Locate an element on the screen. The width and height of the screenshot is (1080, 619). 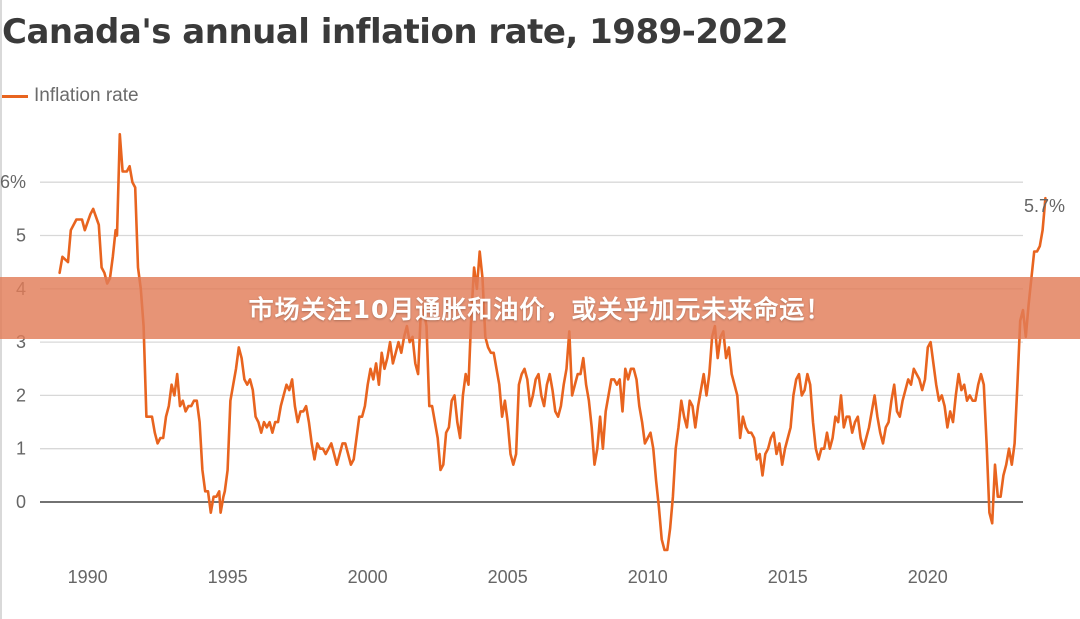
y-tick-label-0: 0 is located at coordinates (21, 502).